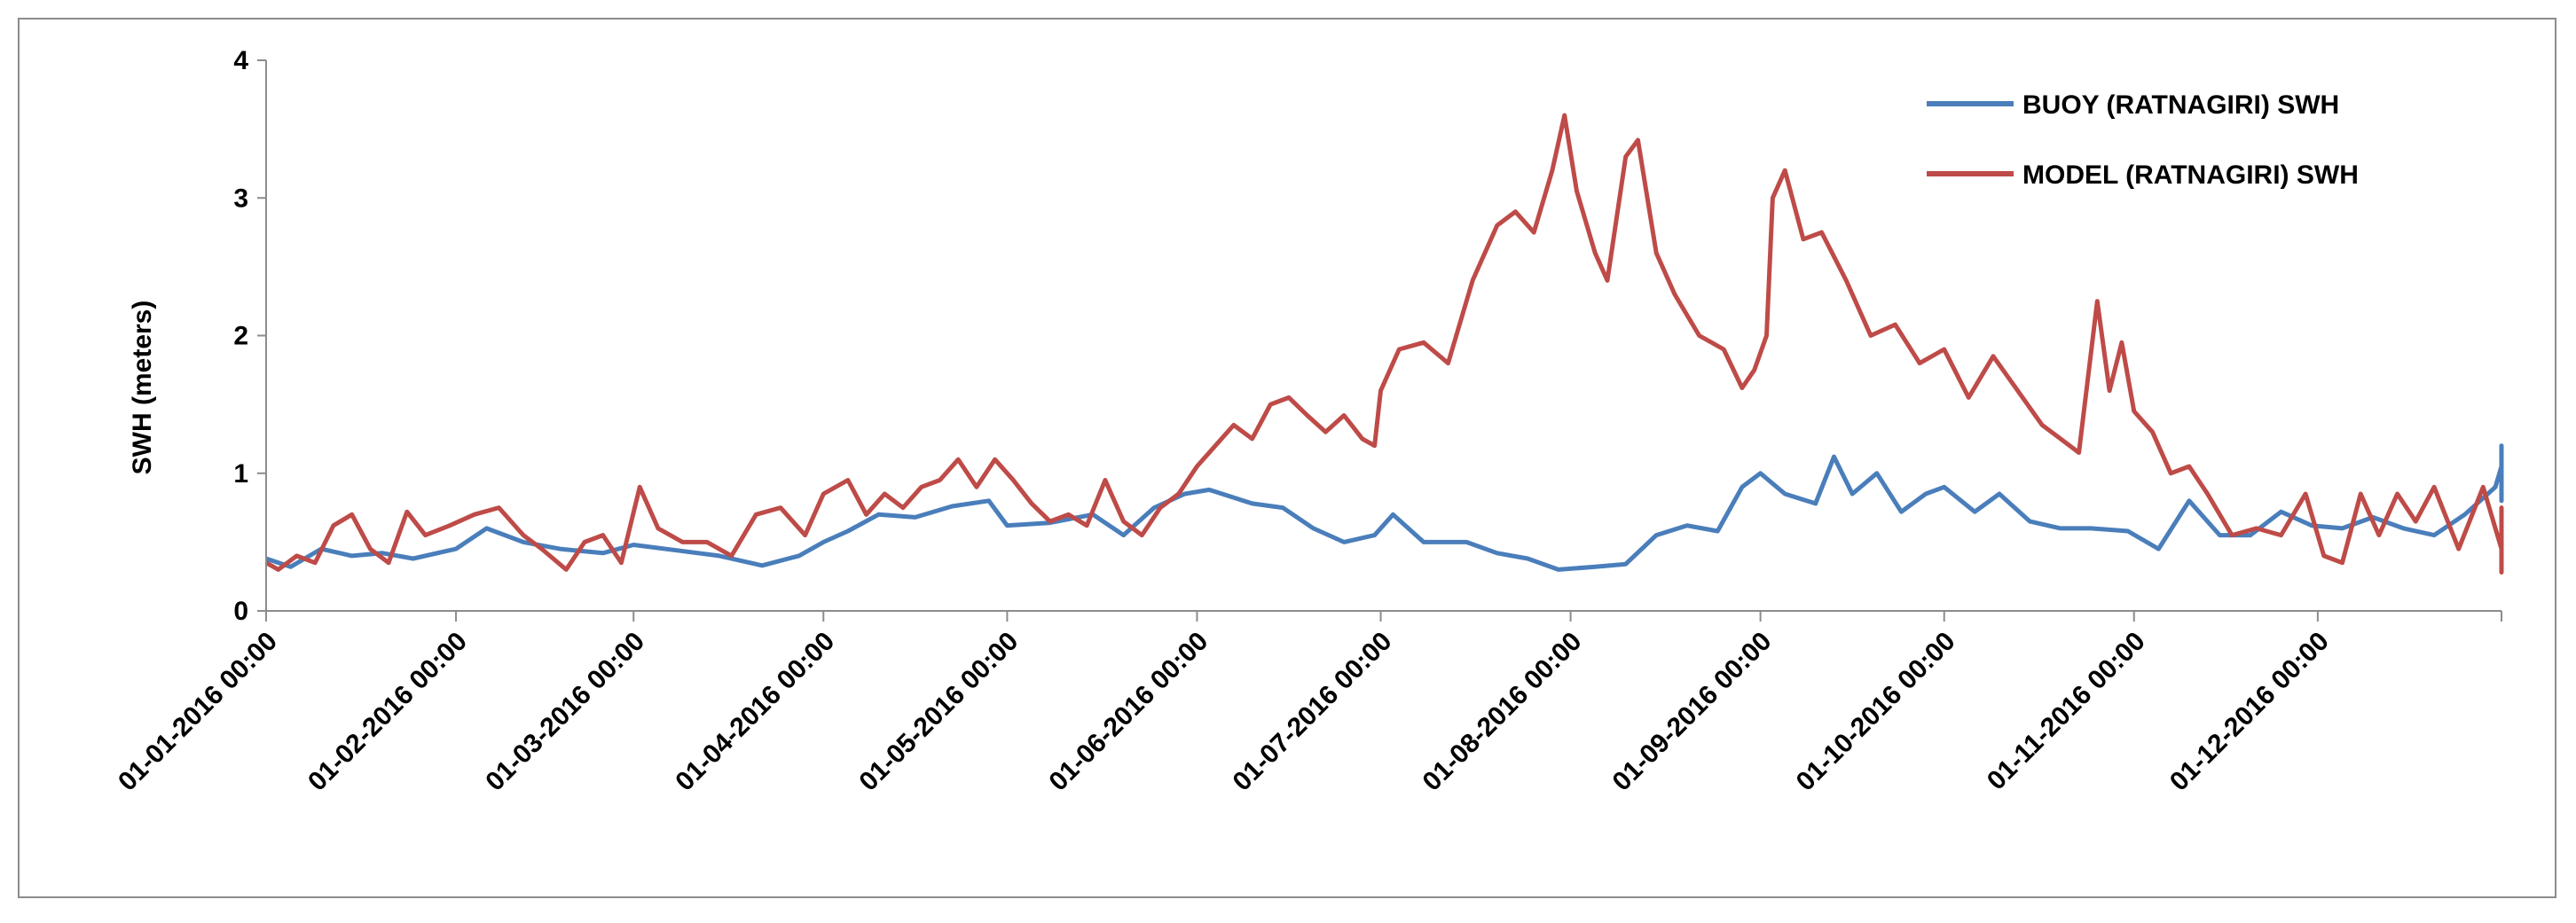  Describe the element at coordinates (1503, 712) in the screenshot. I see `x-tick-label: 01-08-2016 00:00` at that location.